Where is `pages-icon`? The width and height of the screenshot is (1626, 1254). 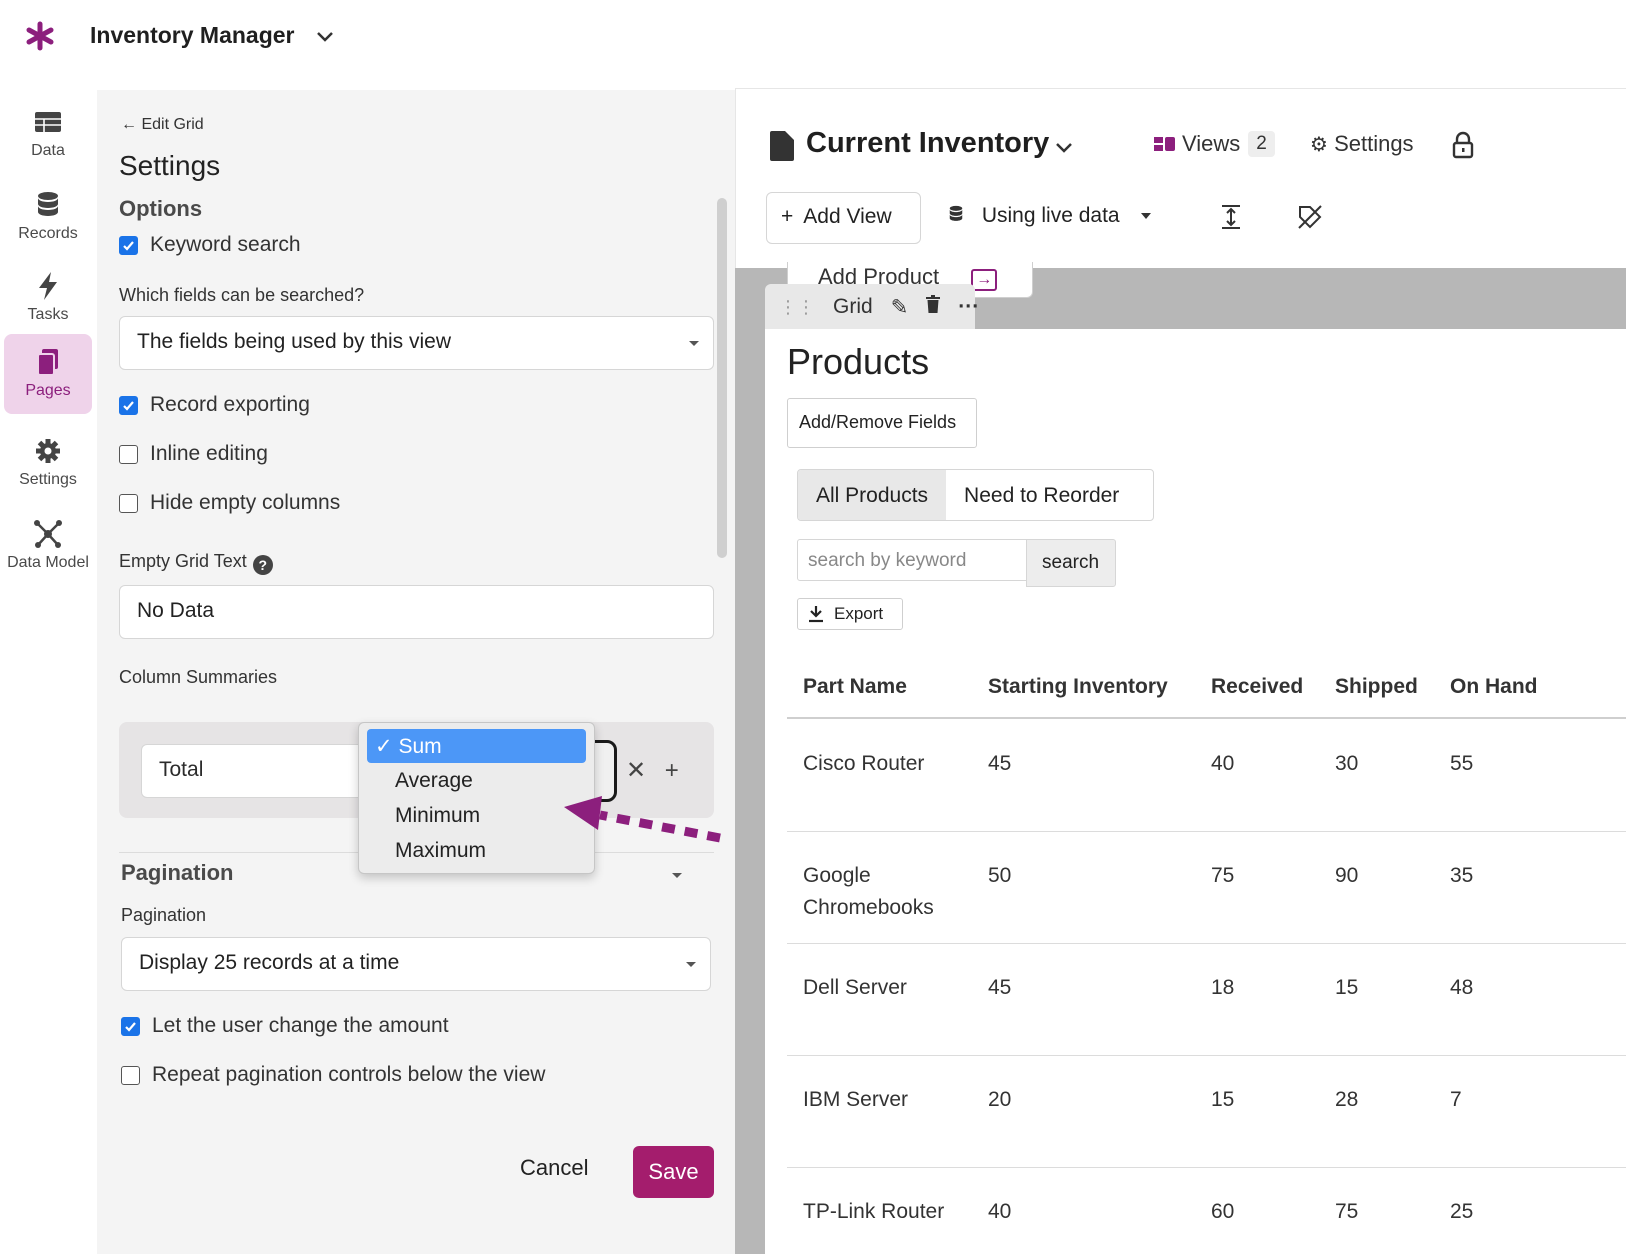
pages-icon is located at coordinates (47, 362).